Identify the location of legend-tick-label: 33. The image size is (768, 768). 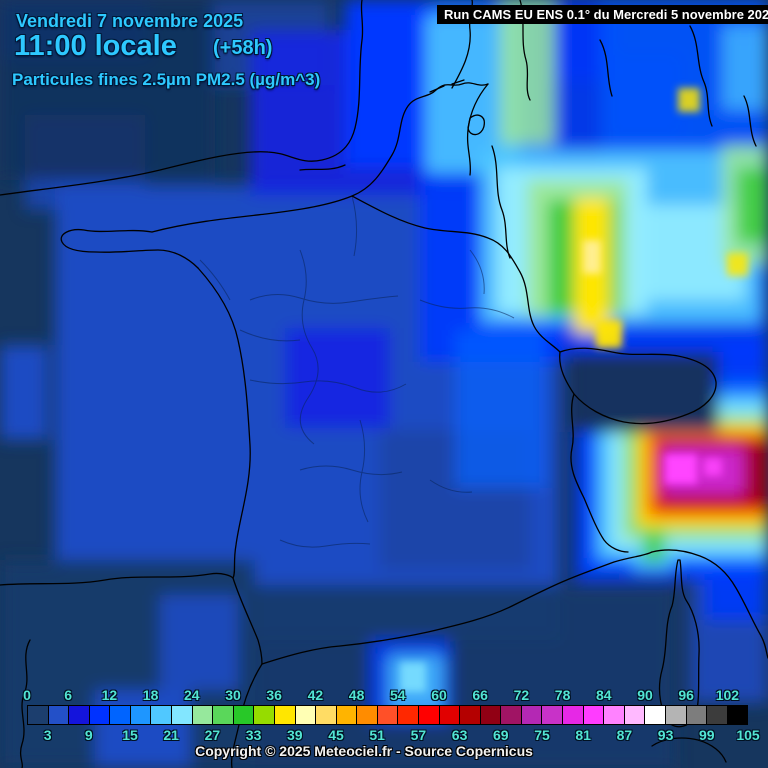
(253, 735).